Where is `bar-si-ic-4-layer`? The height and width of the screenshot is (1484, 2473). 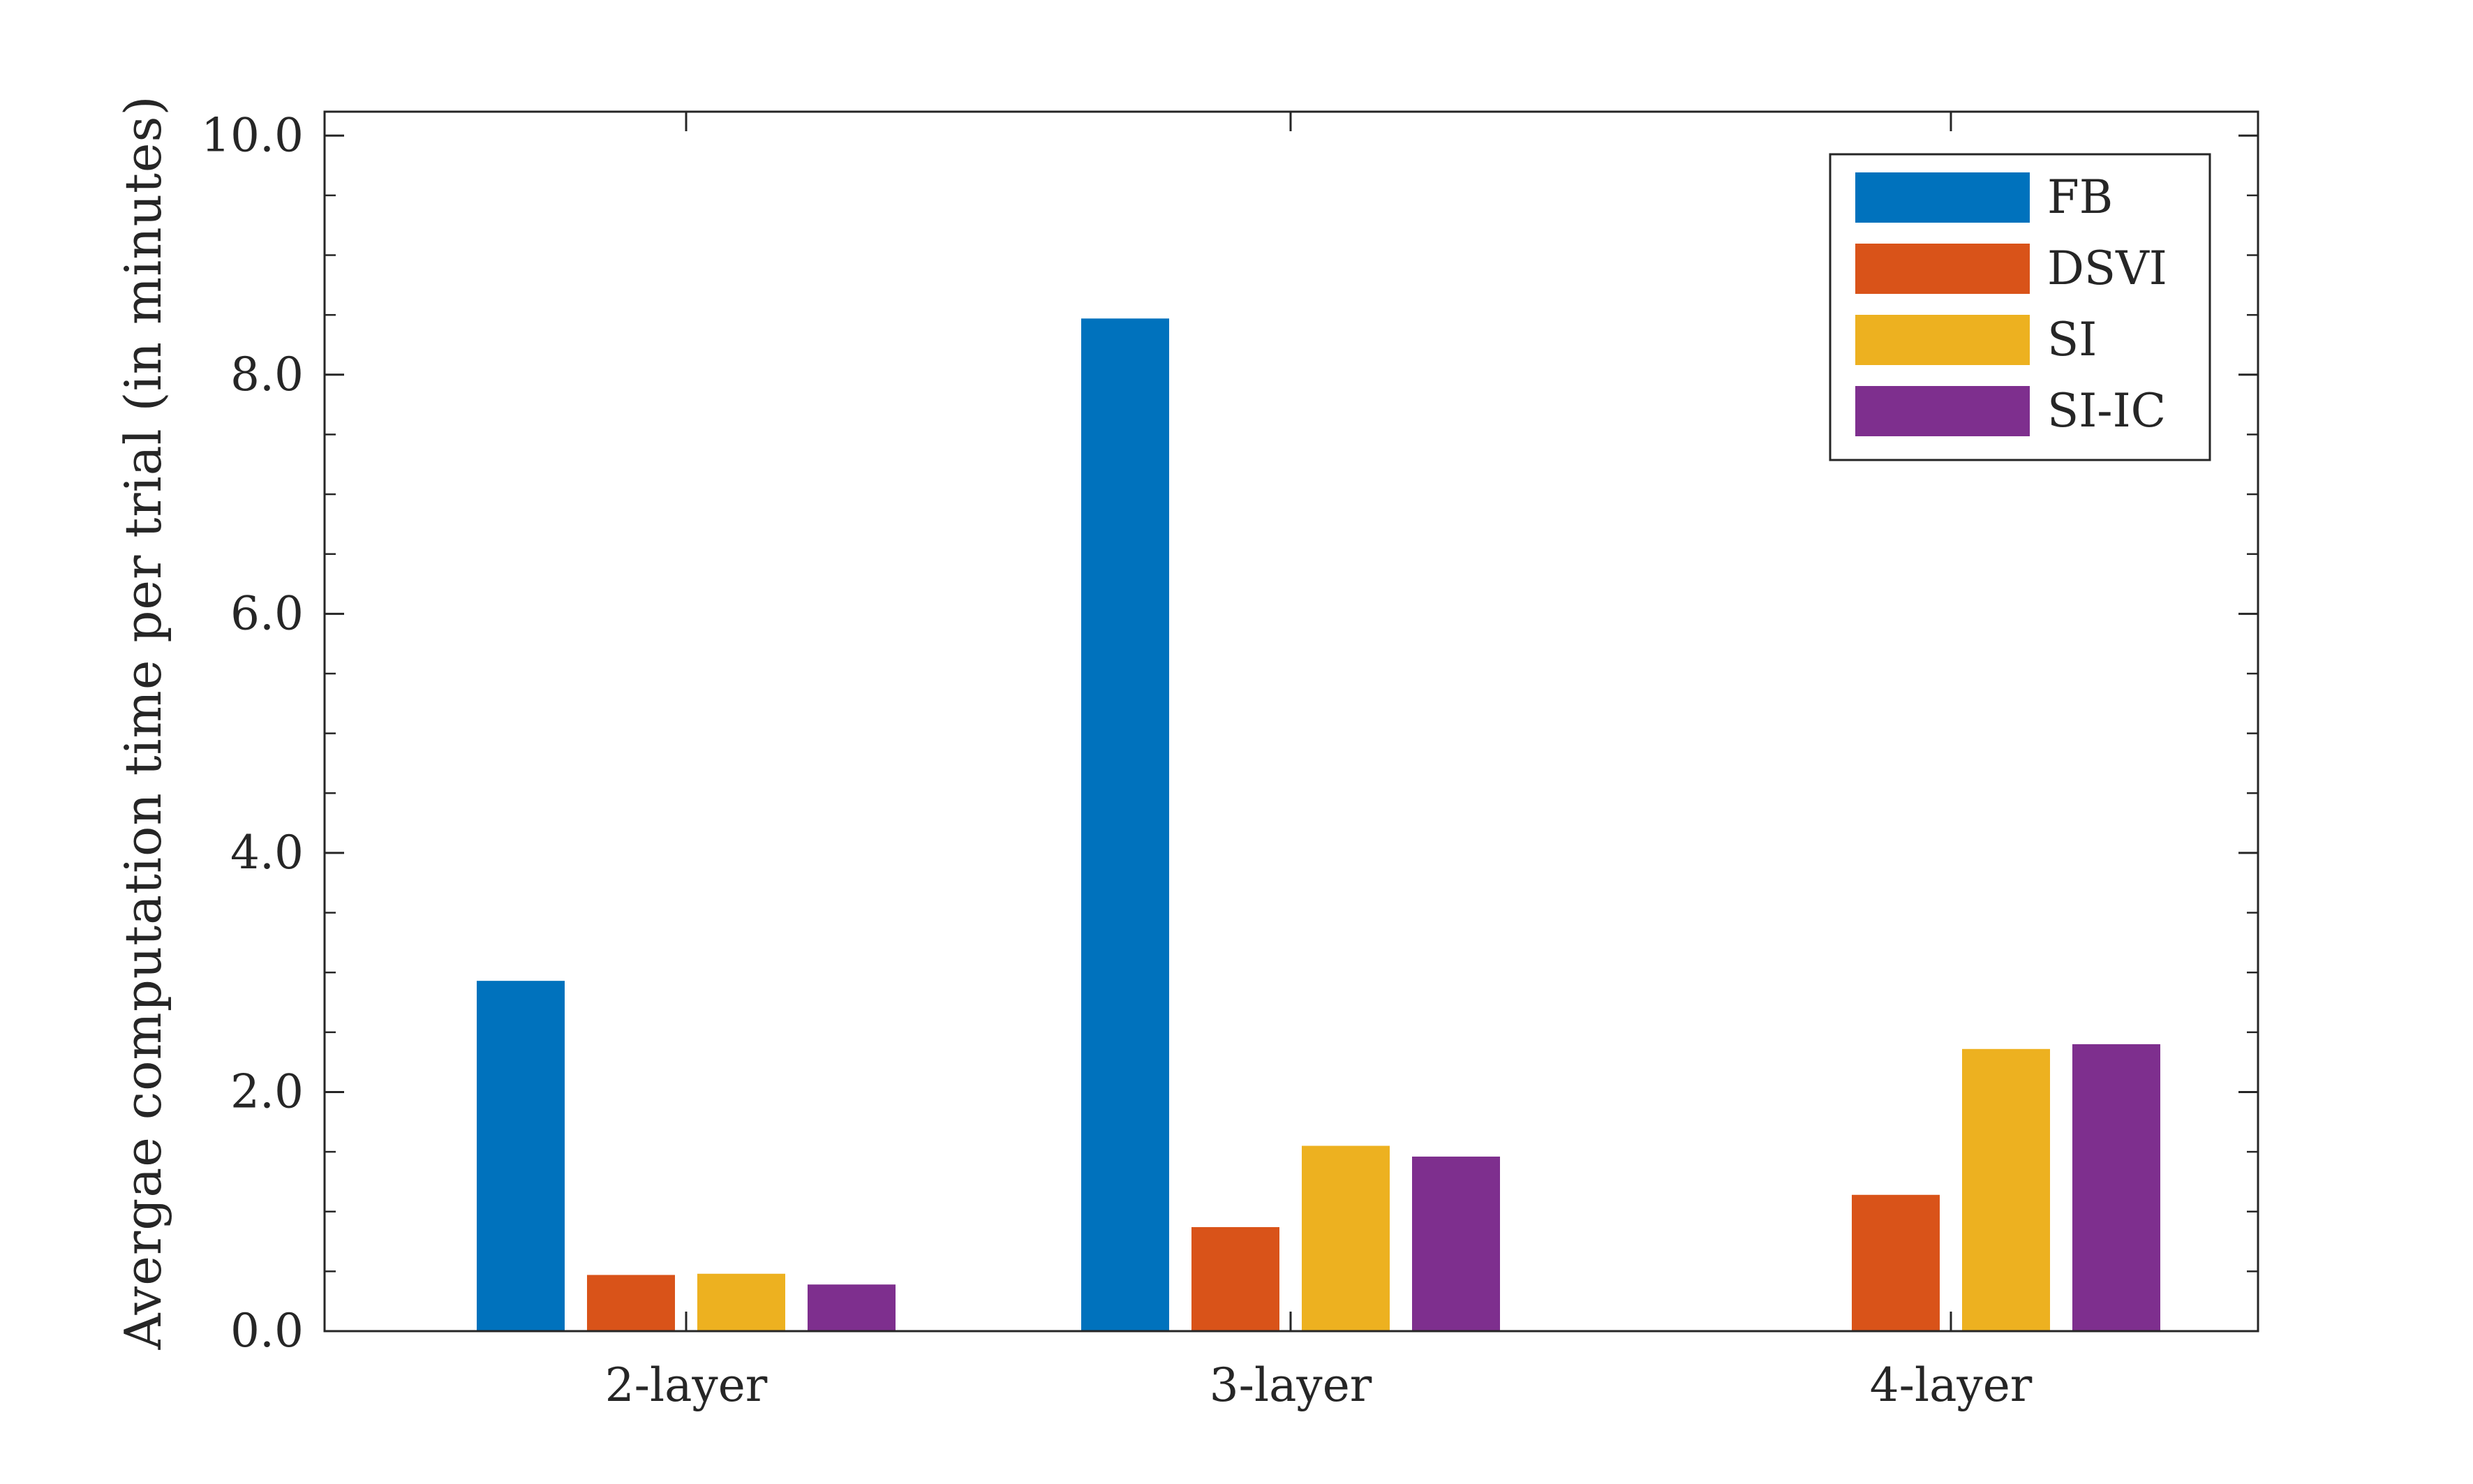 bar-si-ic-4-layer is located at coordinates (2116, 1187).